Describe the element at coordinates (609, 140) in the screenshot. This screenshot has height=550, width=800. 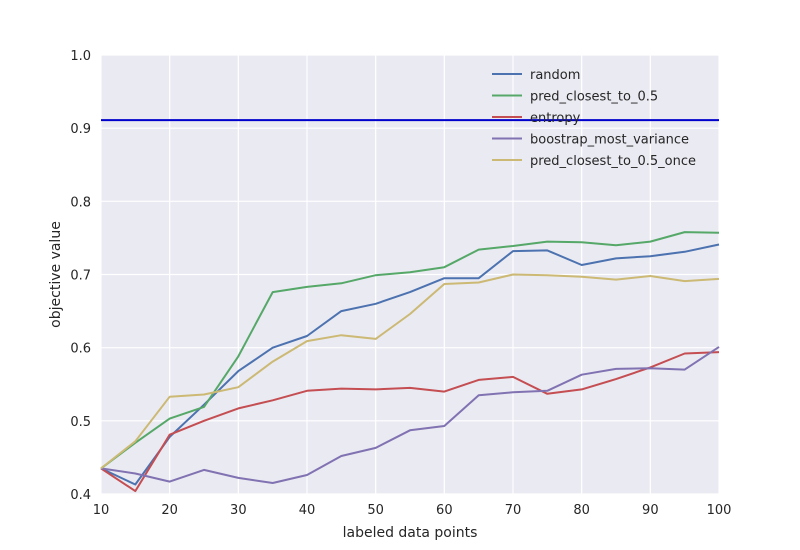
I see `legend-entry: boostrap_most_variance` at that location.